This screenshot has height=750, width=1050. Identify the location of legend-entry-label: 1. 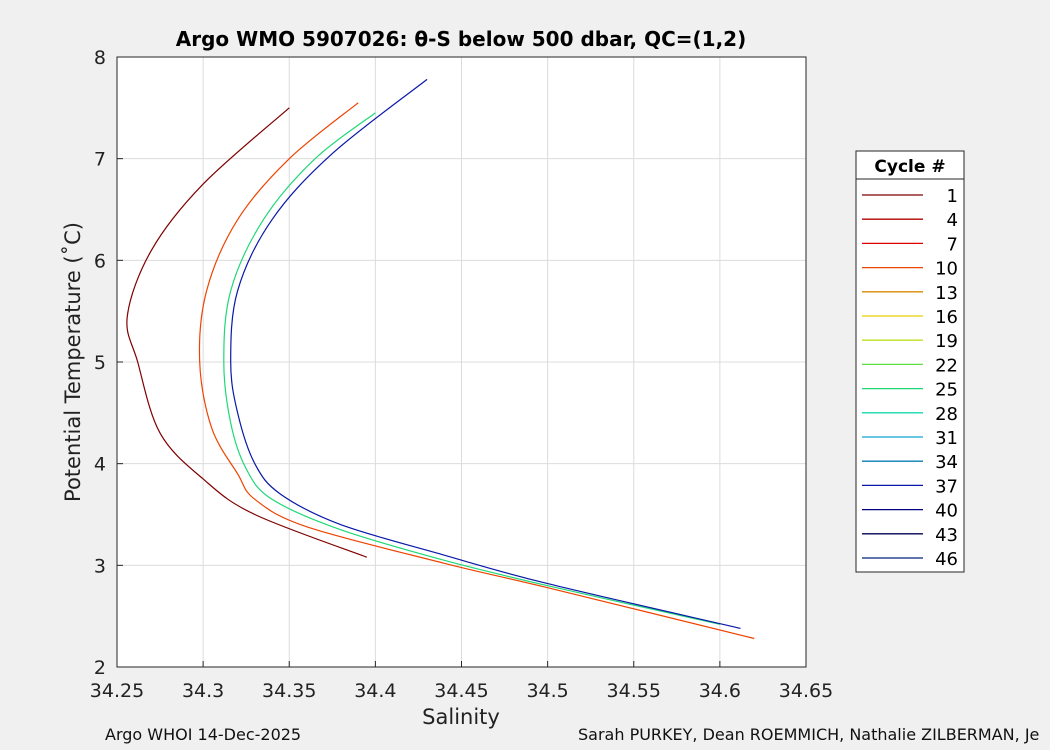
(952, 196).